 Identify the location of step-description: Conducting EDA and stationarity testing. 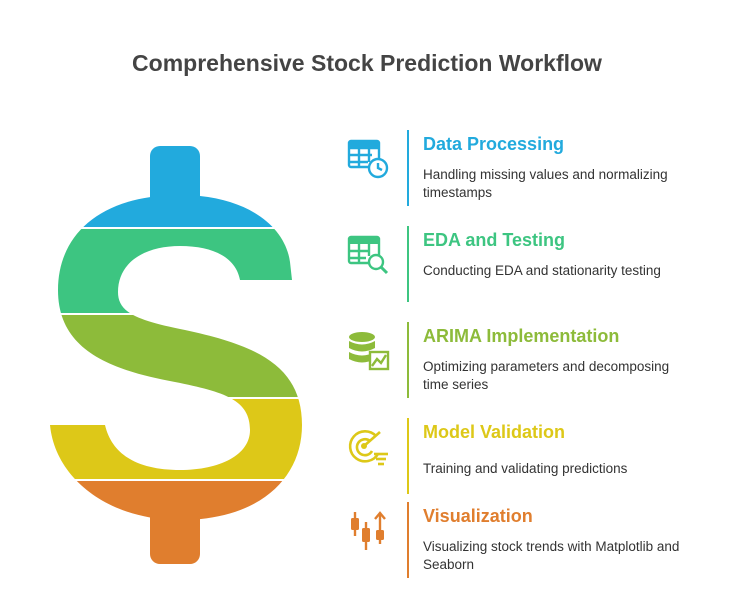
(542, 270).